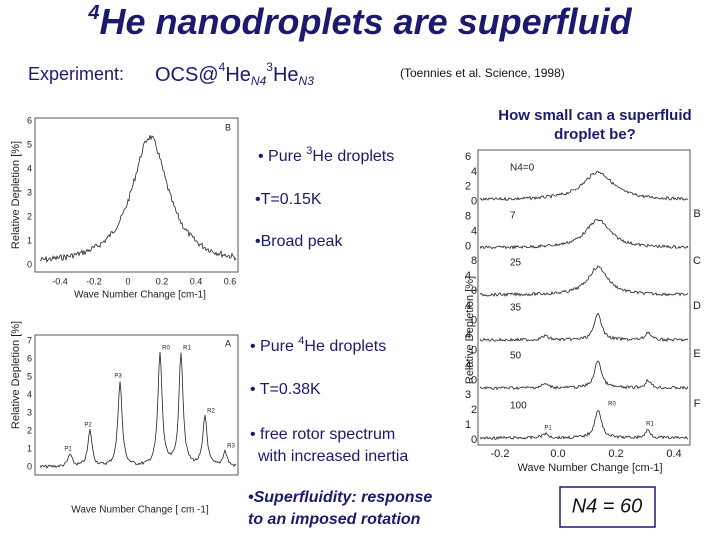 This screenshot has width=720, height=545. What do you see at coordinates (522, 168) in the screenshot?
I see `size-label: N4=0` at bounding box center [522, 168].